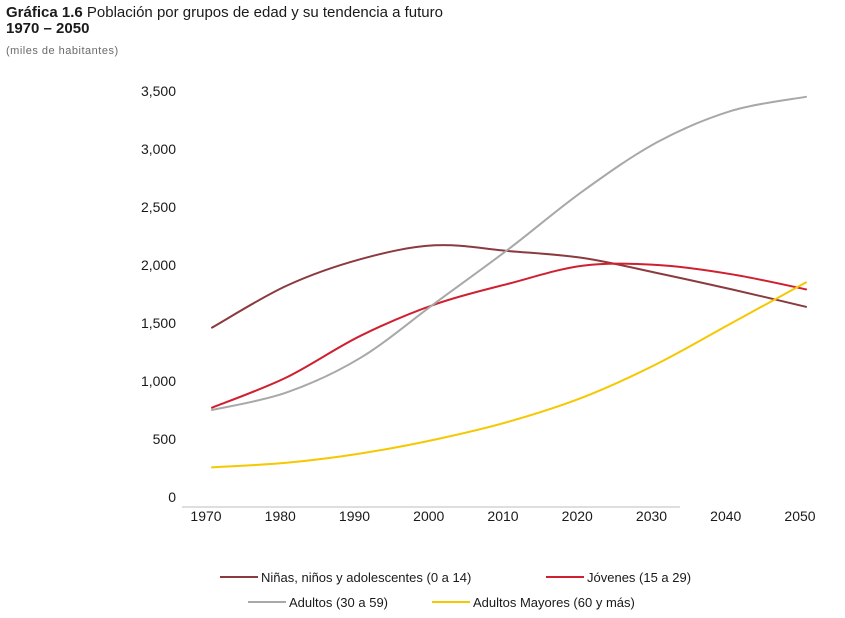 The height and width of the screenshot is (618, 845). I want to click on x-tick-label: 2010, so click(502, 516).